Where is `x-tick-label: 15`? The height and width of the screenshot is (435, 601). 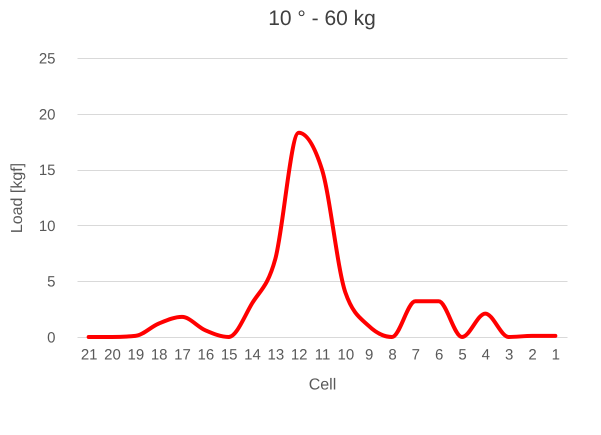 x-tick-label: 15 is located at coordinates (229, 355).